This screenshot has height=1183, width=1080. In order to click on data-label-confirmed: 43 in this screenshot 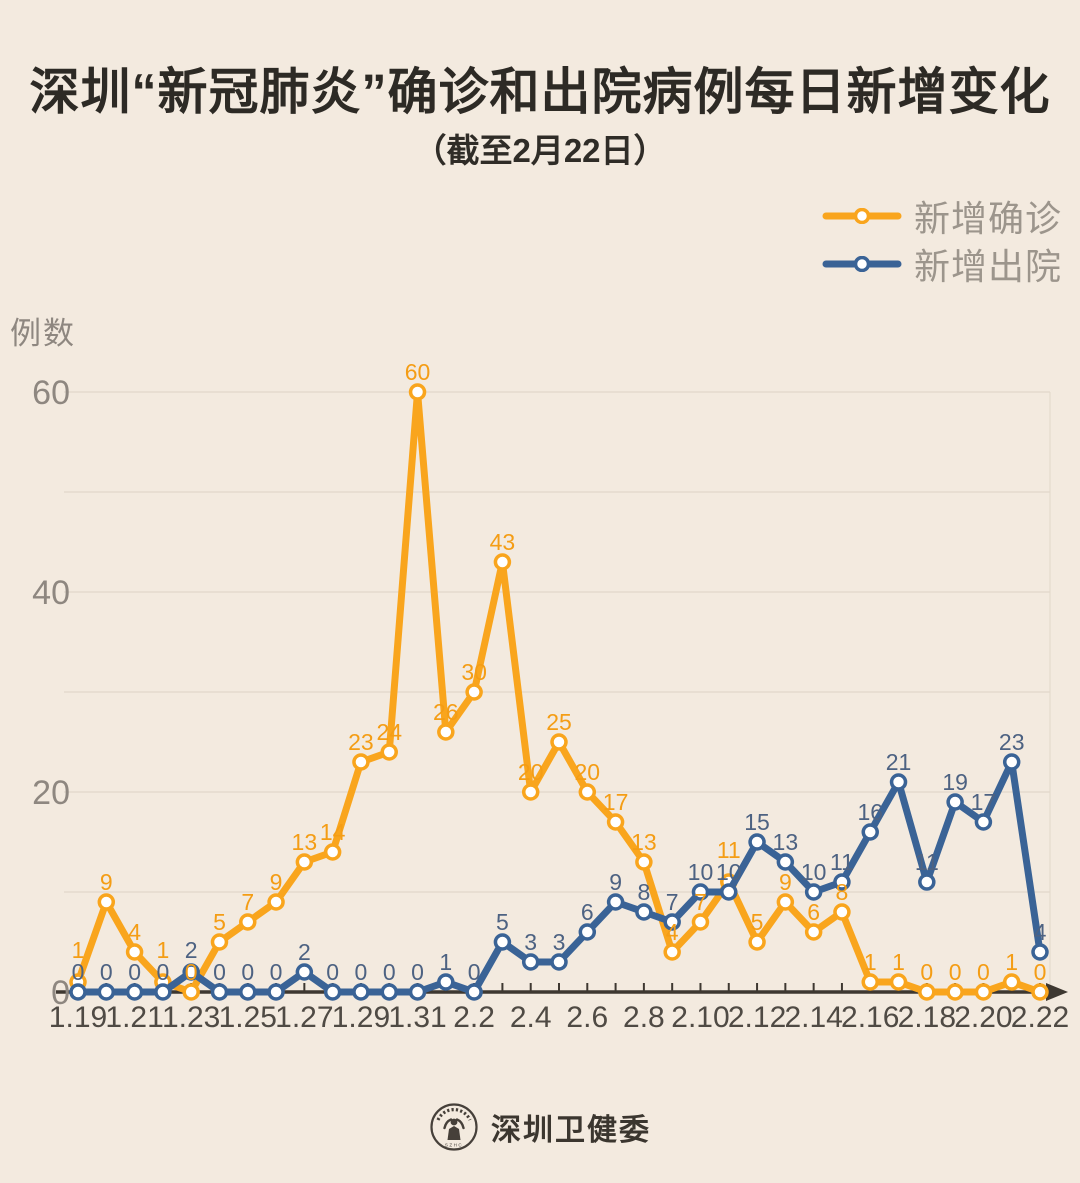, I will do `click(503, 542)`.